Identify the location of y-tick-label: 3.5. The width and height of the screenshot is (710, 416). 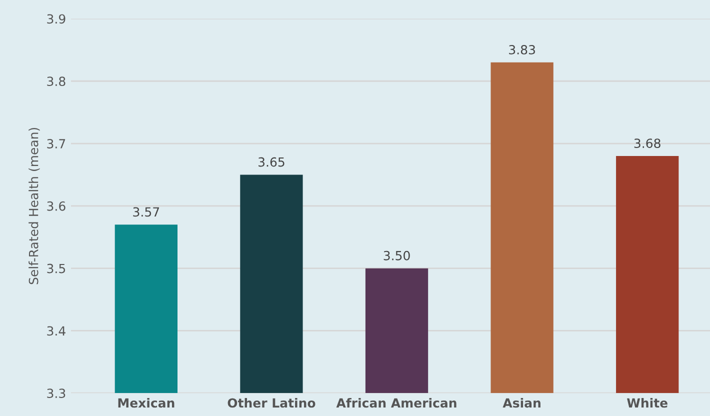
(56, 269).